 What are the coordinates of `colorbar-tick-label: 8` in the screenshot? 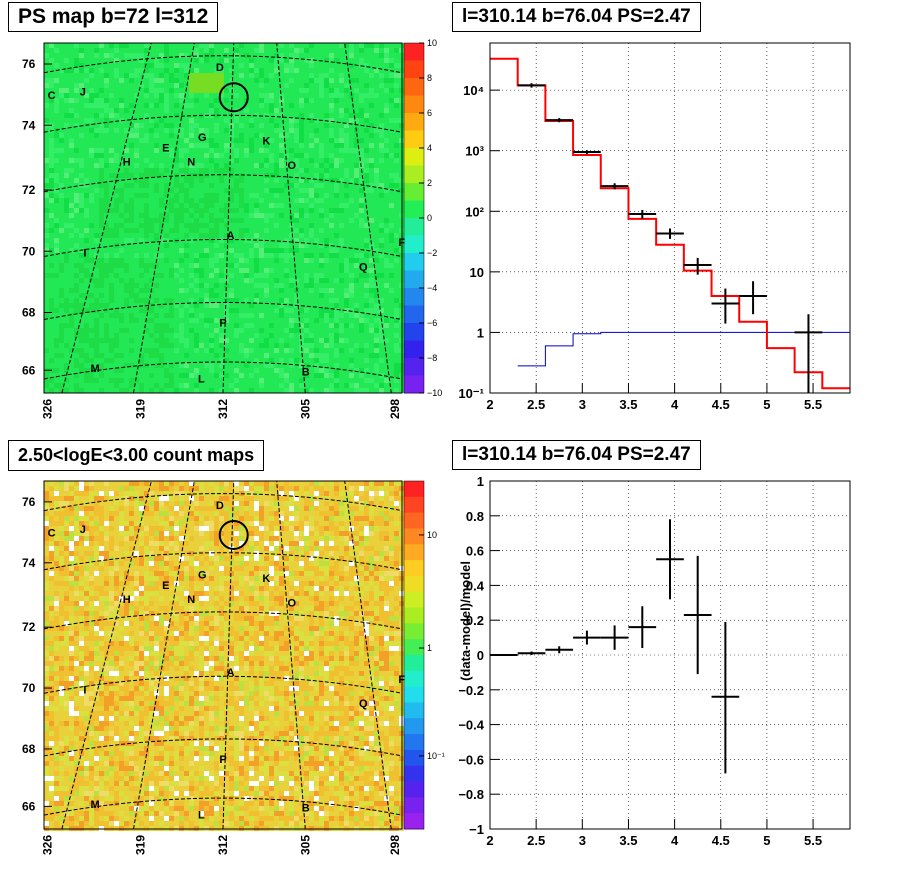 It's located at (429, 78).